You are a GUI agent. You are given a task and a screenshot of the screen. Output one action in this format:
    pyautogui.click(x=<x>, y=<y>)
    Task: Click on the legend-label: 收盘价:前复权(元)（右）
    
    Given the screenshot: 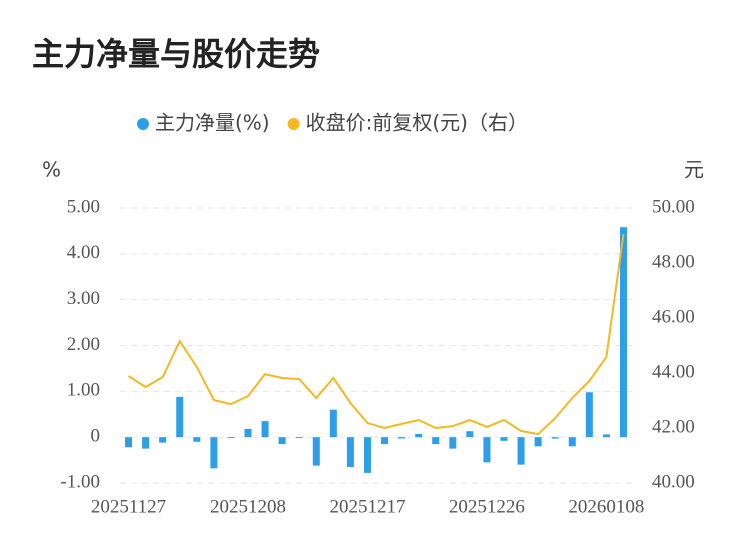 What is the action you would take?
    pyautogui.click(x=417, y=123)
    